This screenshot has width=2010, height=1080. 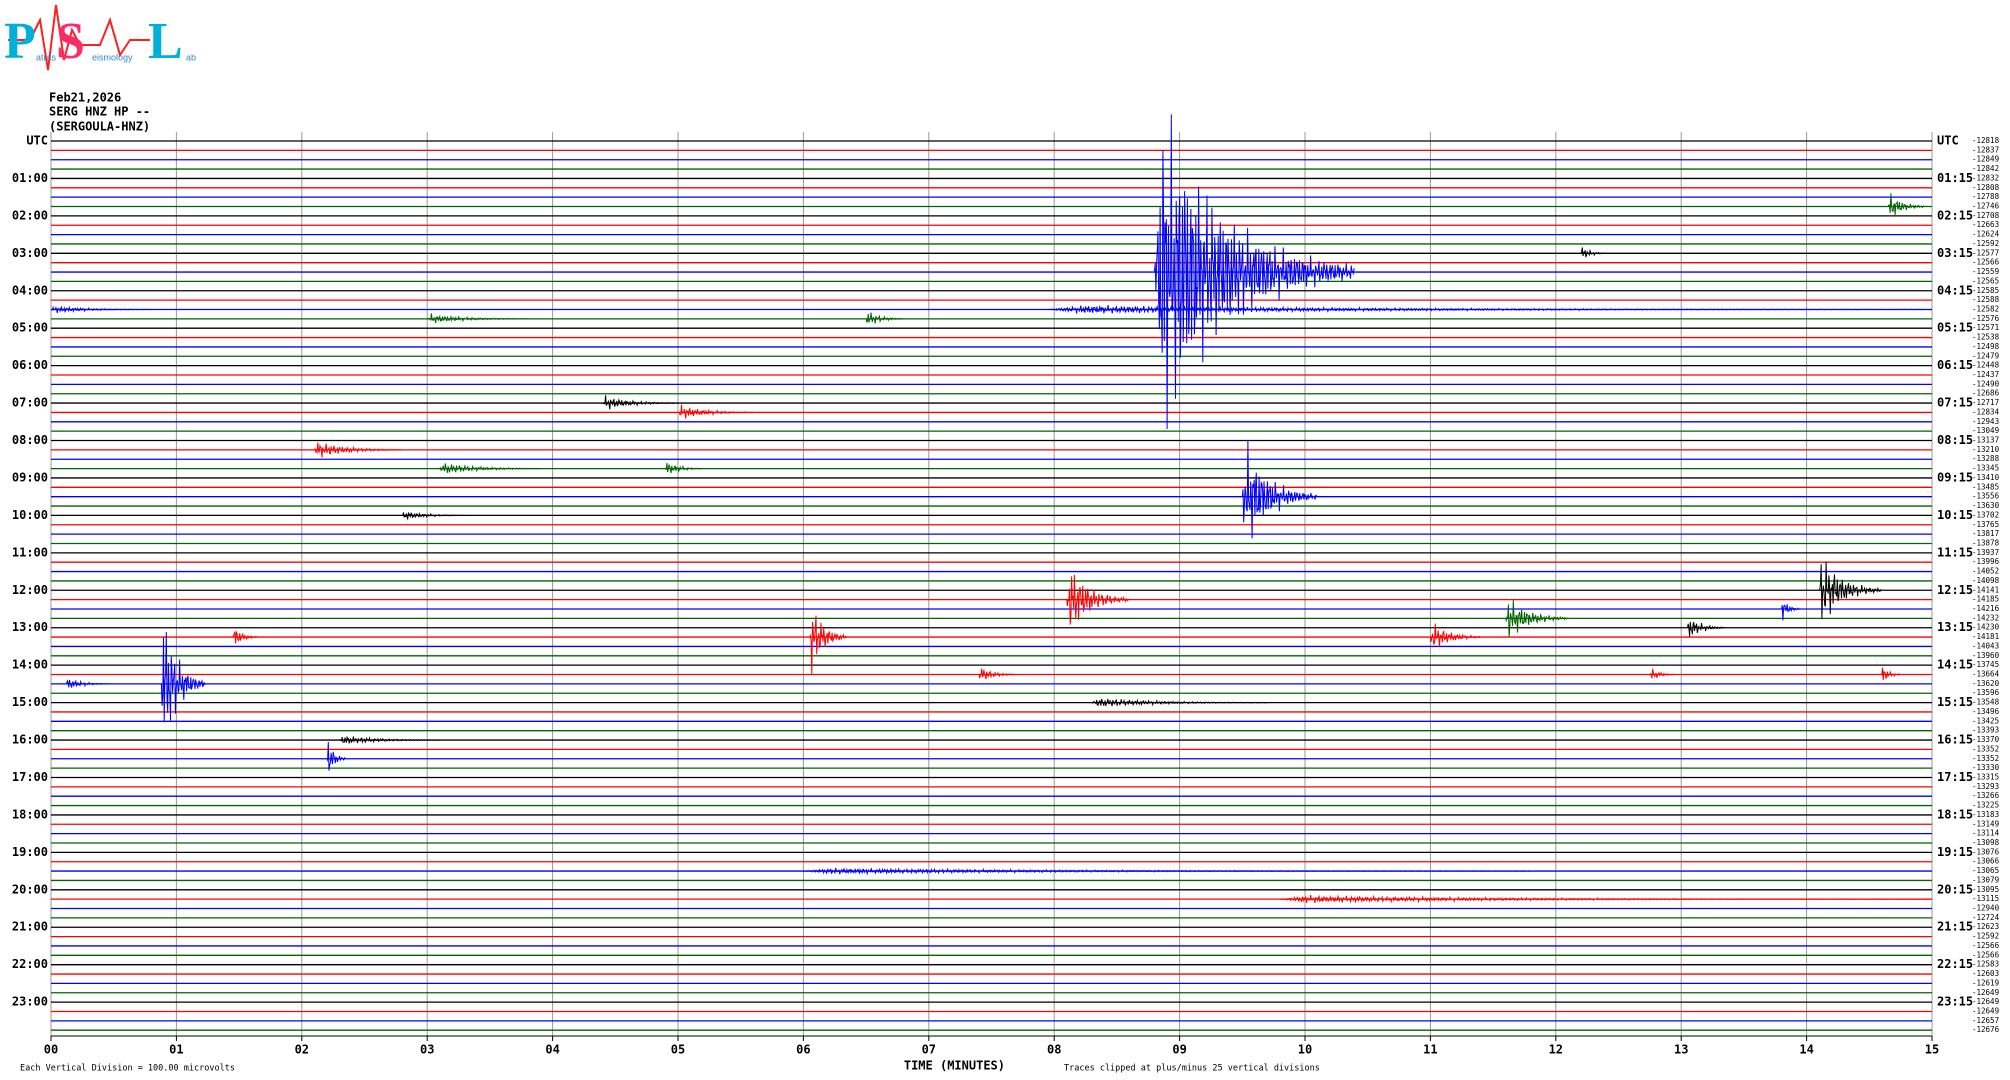 I want to click on trace-offset-label: -13765, so click(x=1985, y=524).